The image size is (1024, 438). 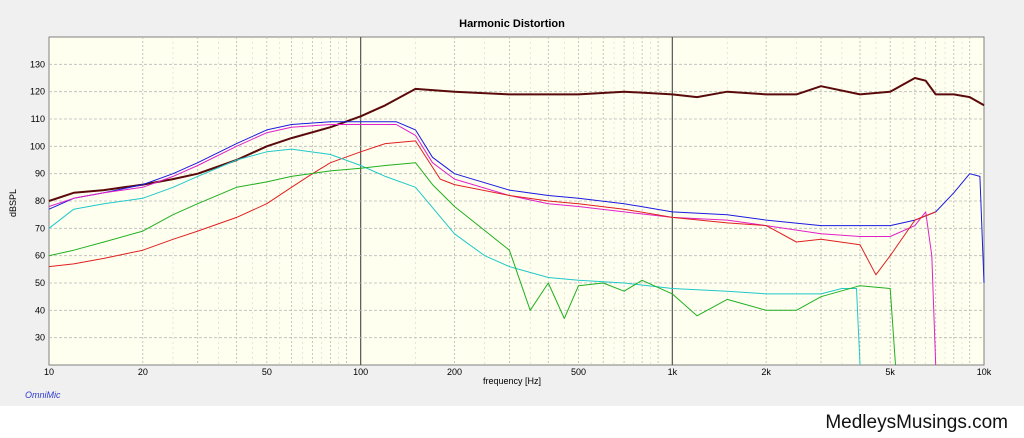 I want to click on x-tick-label: 200, so click(x=454, y=372).